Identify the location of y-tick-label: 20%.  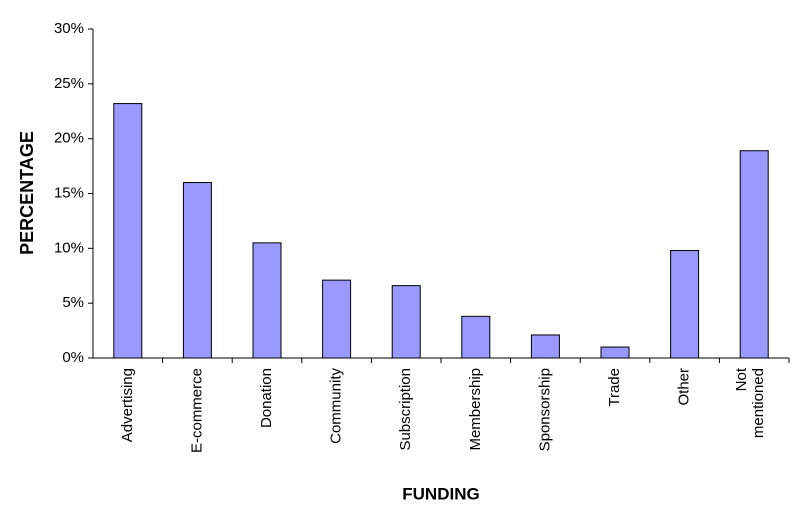
(69, 138).